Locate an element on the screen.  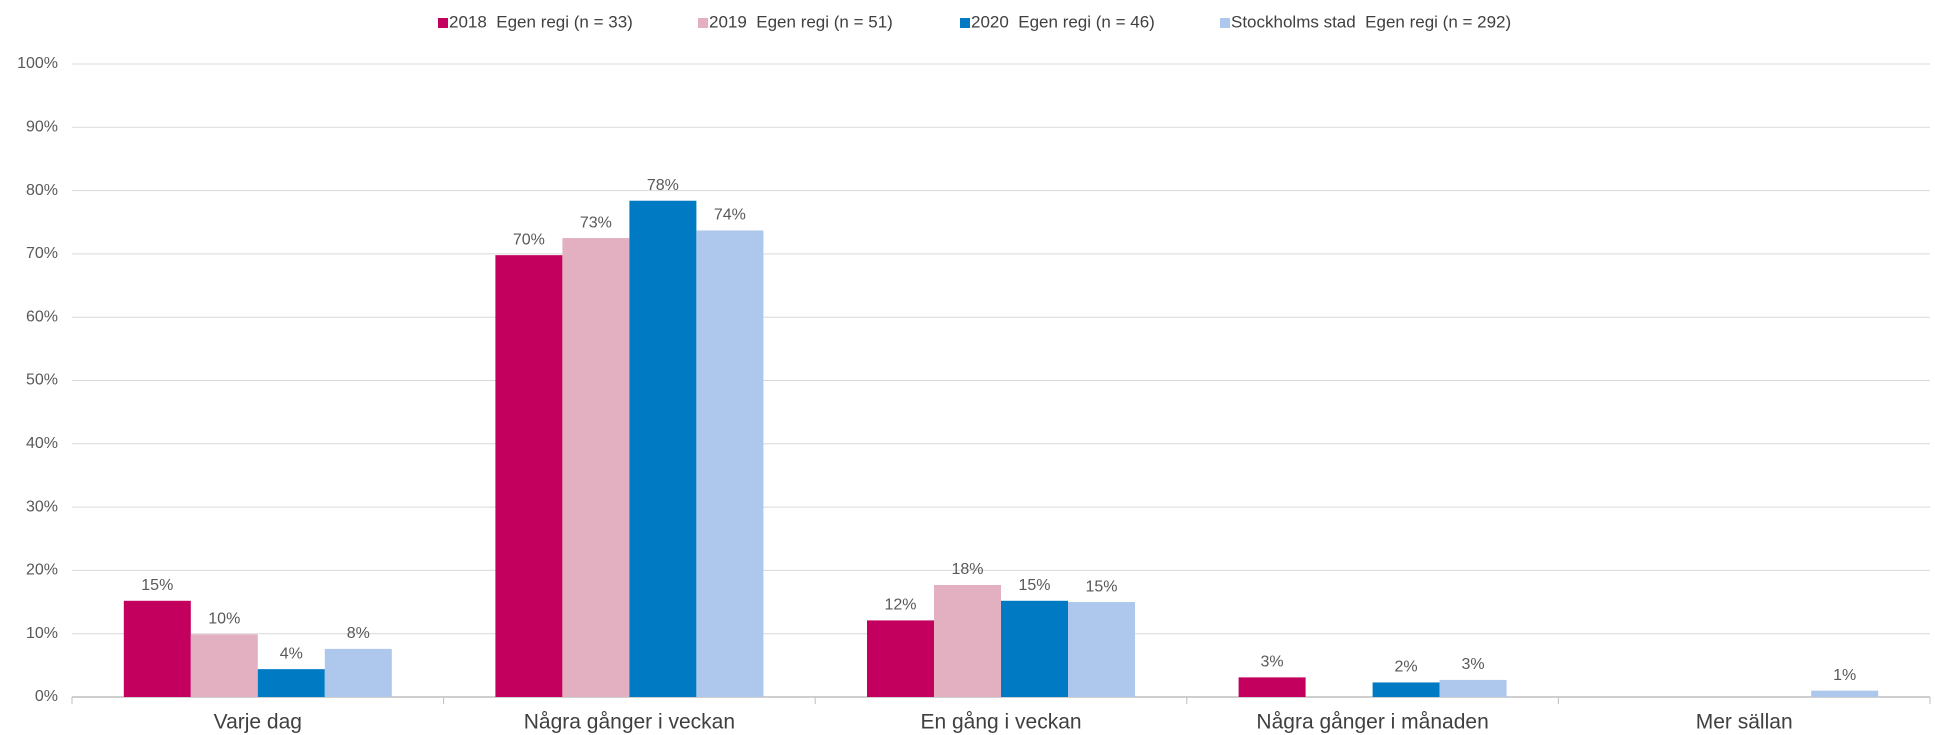
x-tick-label: Några gånger i månaden is located at coordinates (1372, 722).